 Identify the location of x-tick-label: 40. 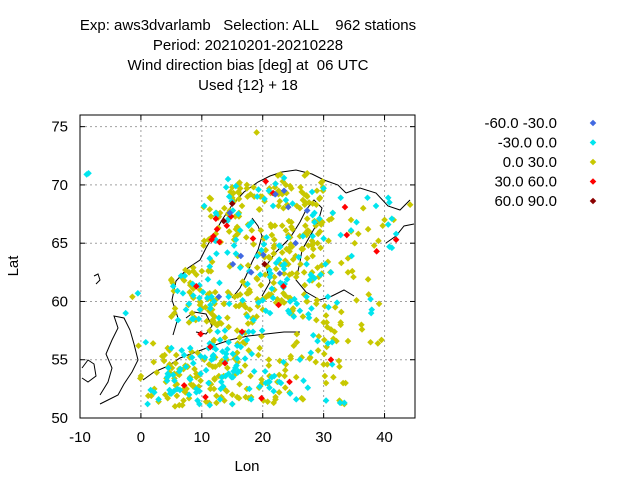
(384, 437).